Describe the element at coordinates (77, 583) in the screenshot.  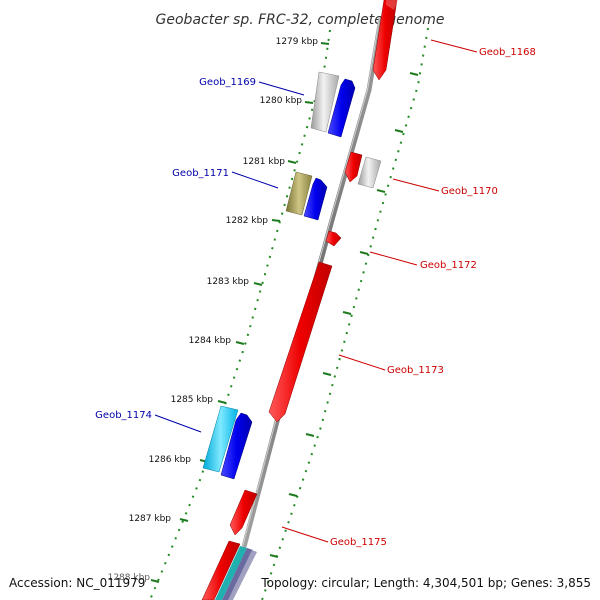
I see `accession-text: Accession: NC_011979` at that location.